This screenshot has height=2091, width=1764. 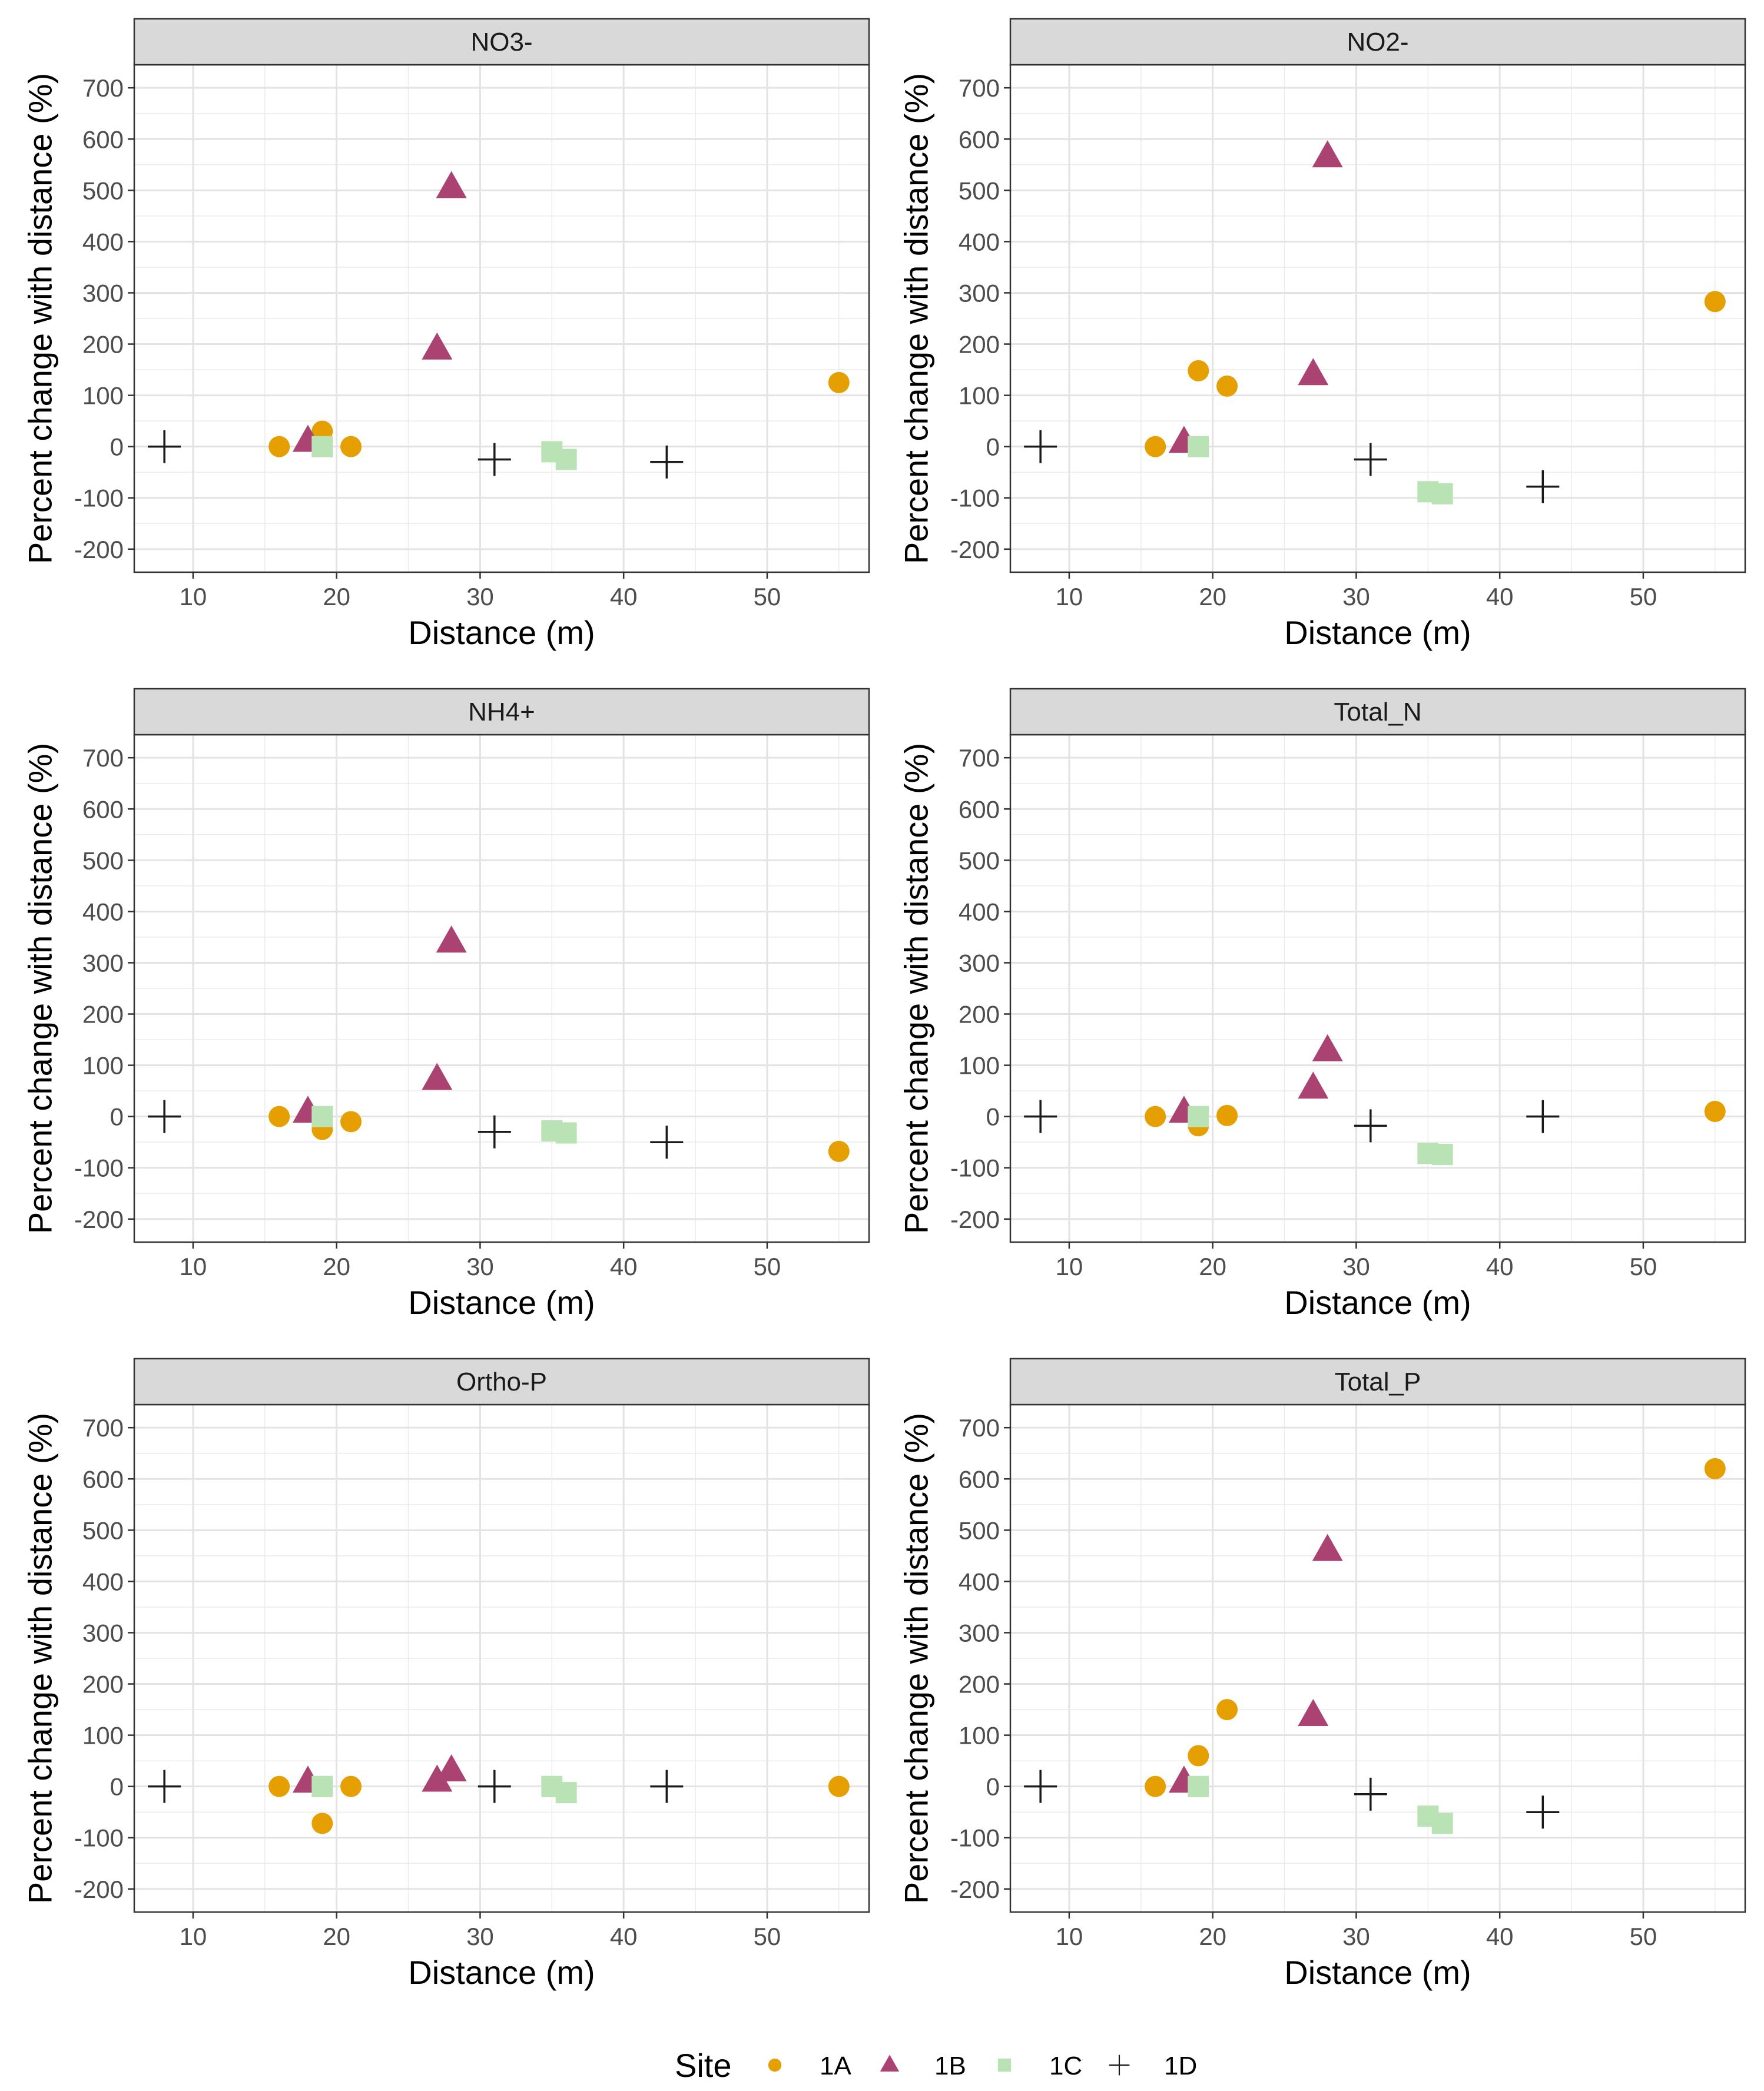 What do you see at coordinates (775, 2065) in the screenshot?
I see `legend-key-1a` at bounding box center [775, 2065].